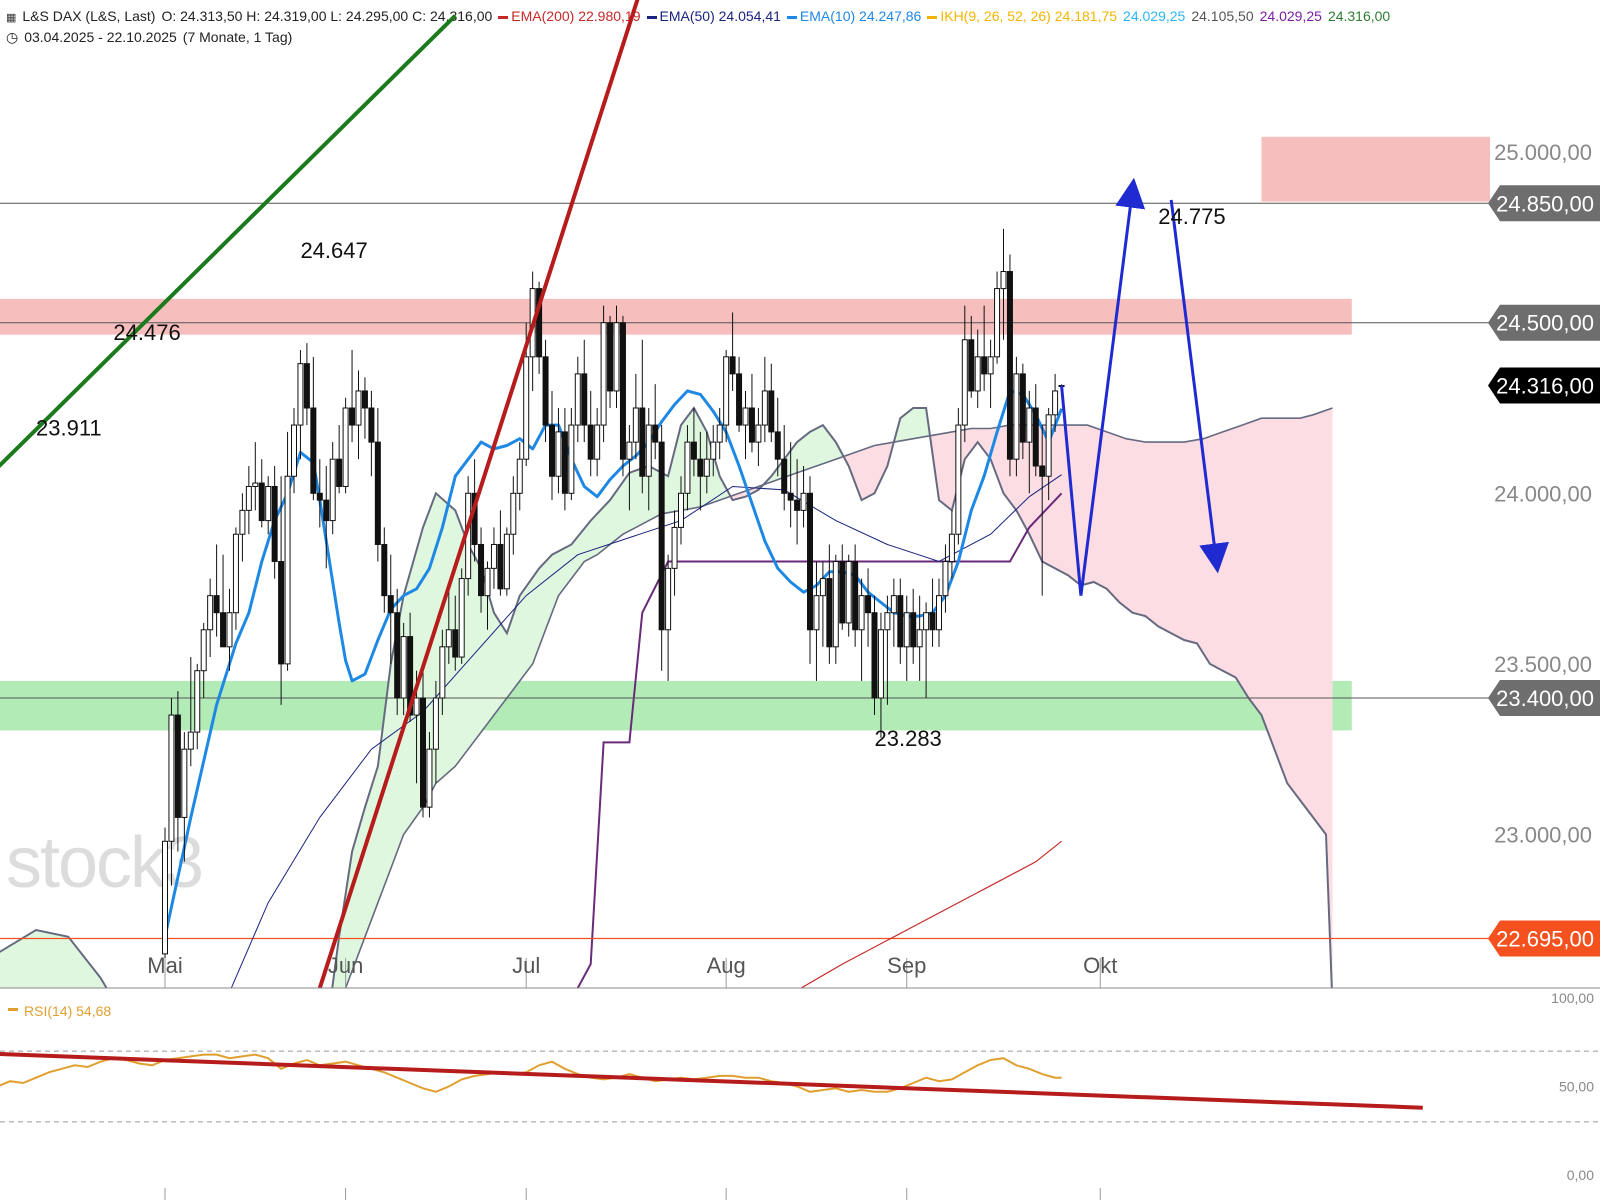 This screenshot has width=1600, height=1200. What do you see at coordinates (930, 914) in the screenshot?
I see `ema200-line` at bounding box center [930, 914].